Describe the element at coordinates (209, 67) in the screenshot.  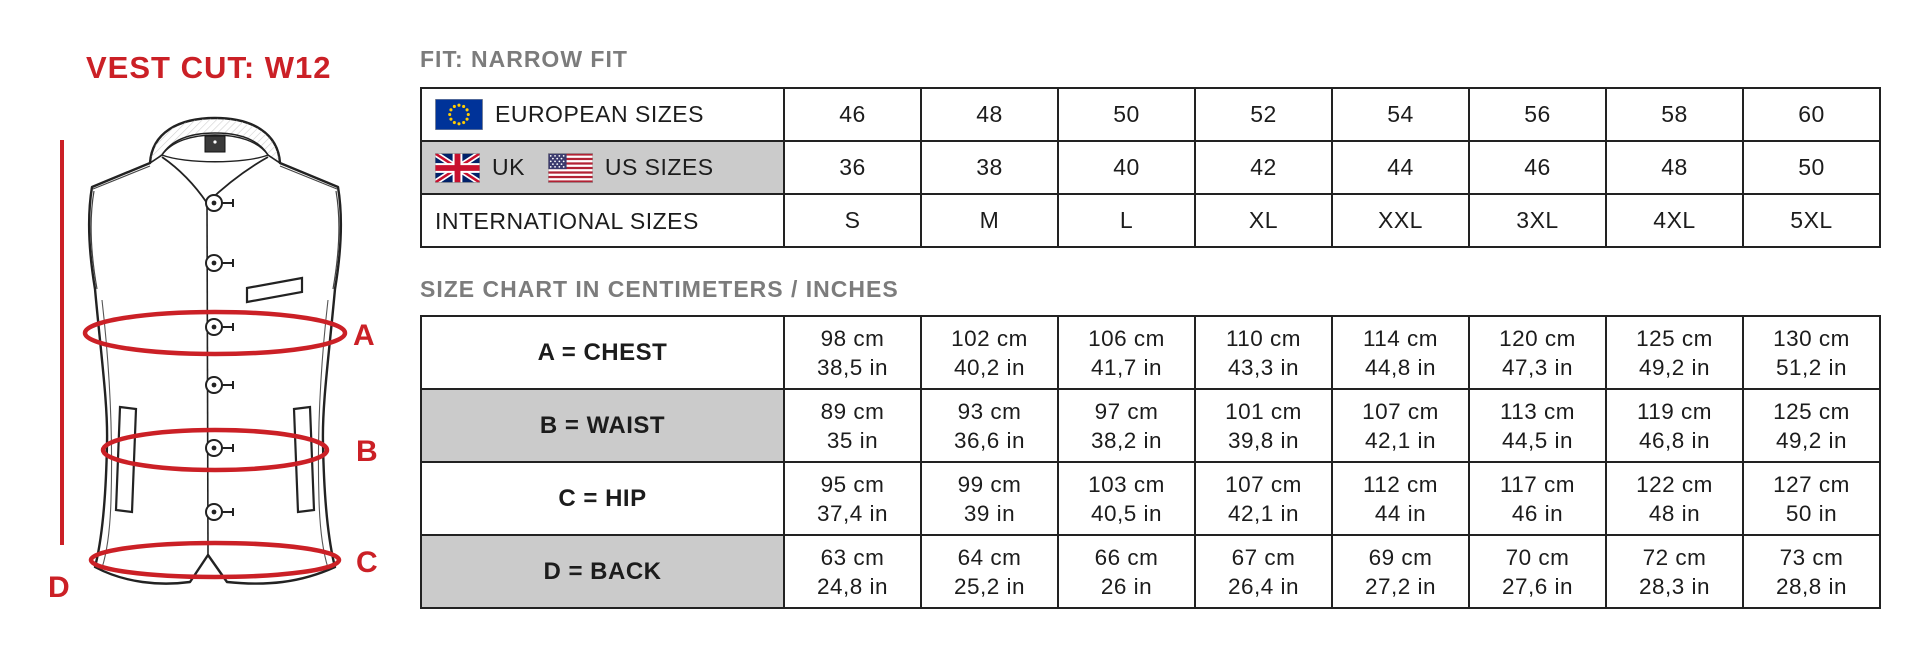
I see `page-title: VEST CUT: W12` at that location.